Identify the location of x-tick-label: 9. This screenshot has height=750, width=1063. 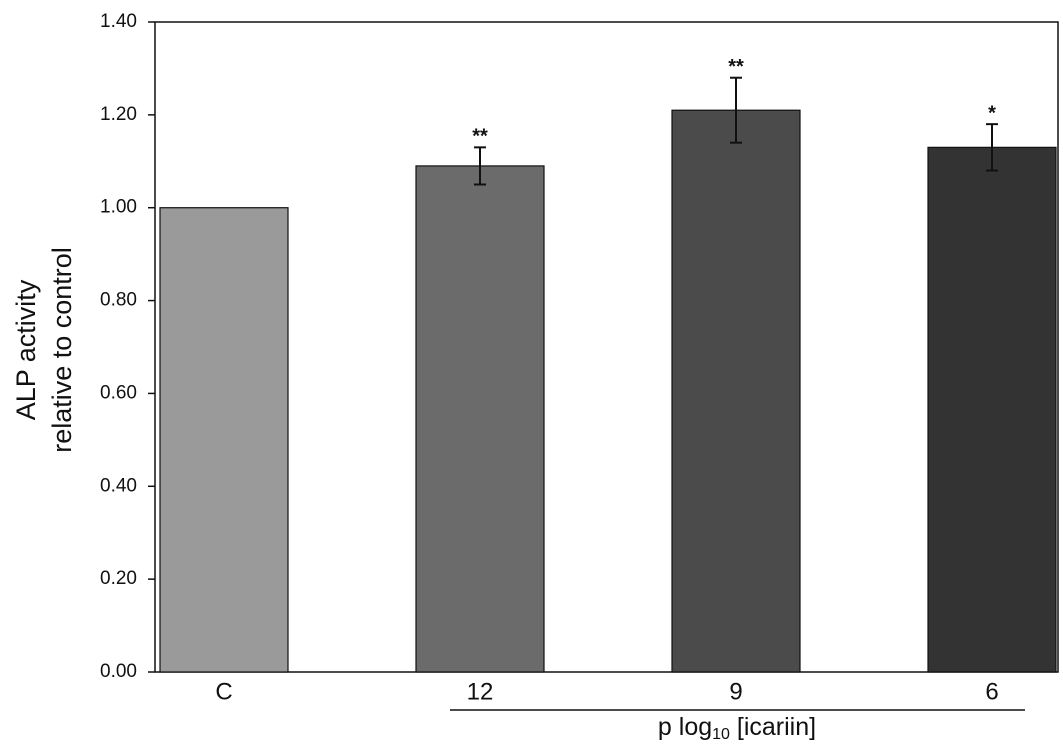
(735, 691).